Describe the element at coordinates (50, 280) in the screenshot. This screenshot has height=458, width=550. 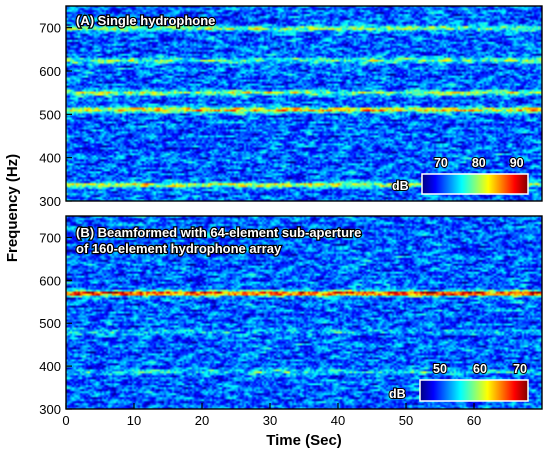
I see `panel-b-y-tick-label-600: 600` at that location.